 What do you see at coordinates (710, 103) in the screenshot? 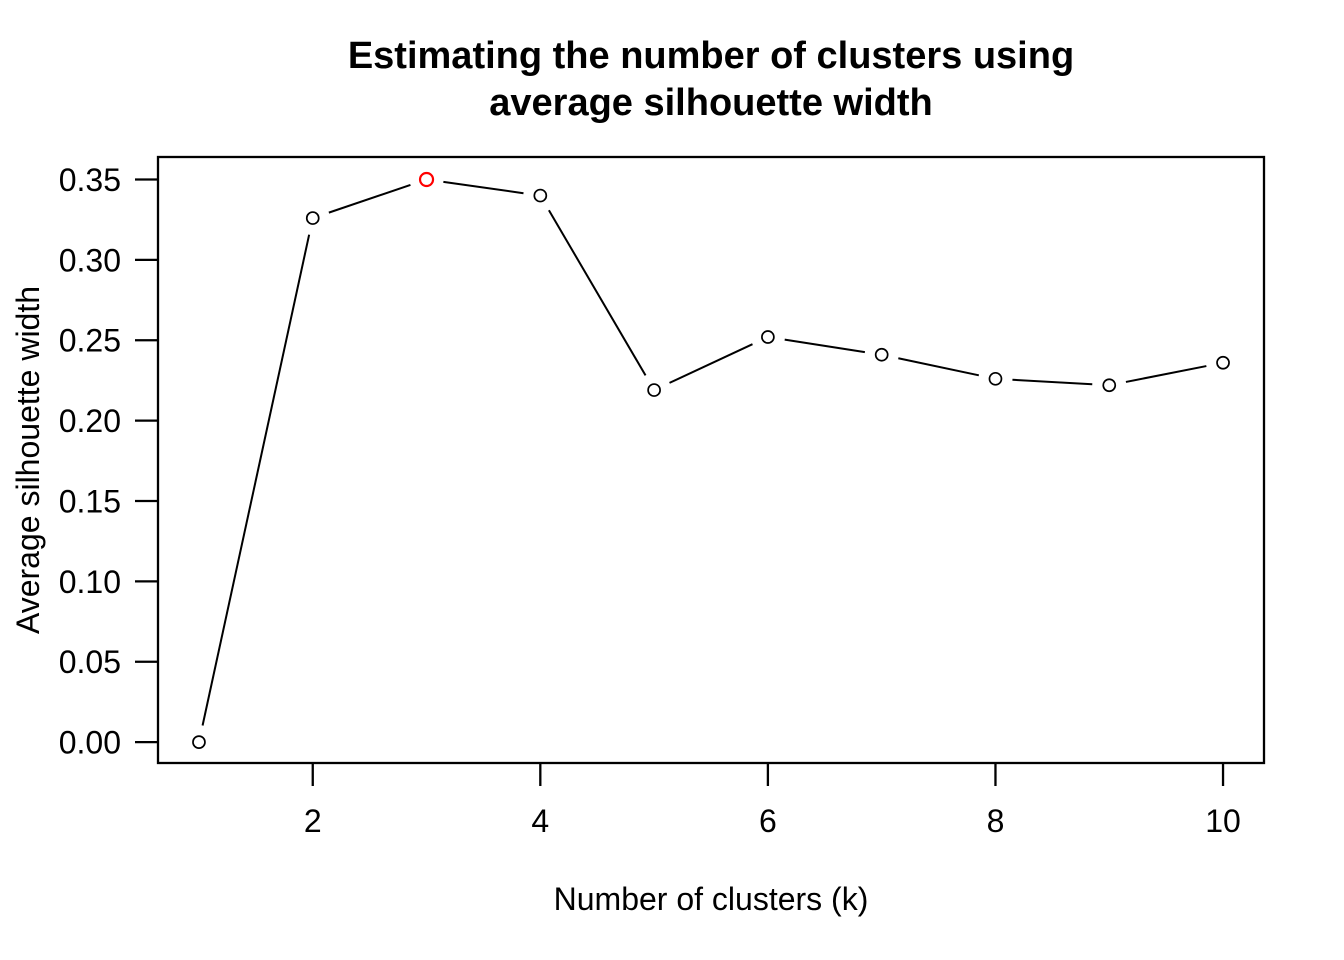
I see `chart-title-line-2: average silhouette width` at bounding box center [710, 103].